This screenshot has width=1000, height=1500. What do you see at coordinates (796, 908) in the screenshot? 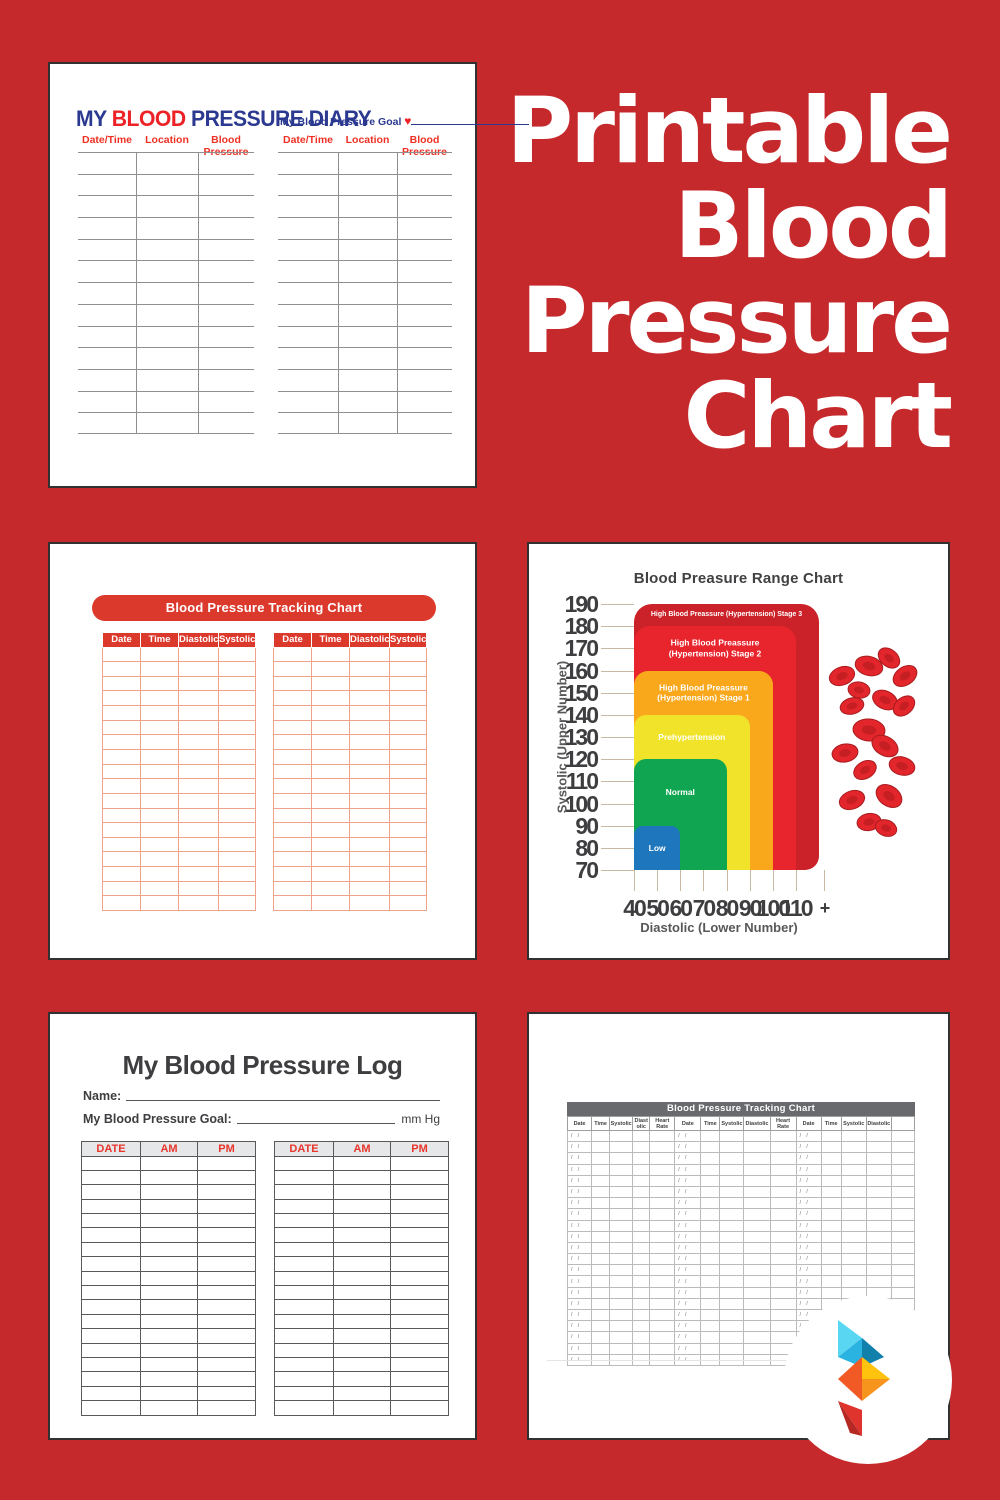
I see `x-tick-label: 110` at bounding box center [796, 908].